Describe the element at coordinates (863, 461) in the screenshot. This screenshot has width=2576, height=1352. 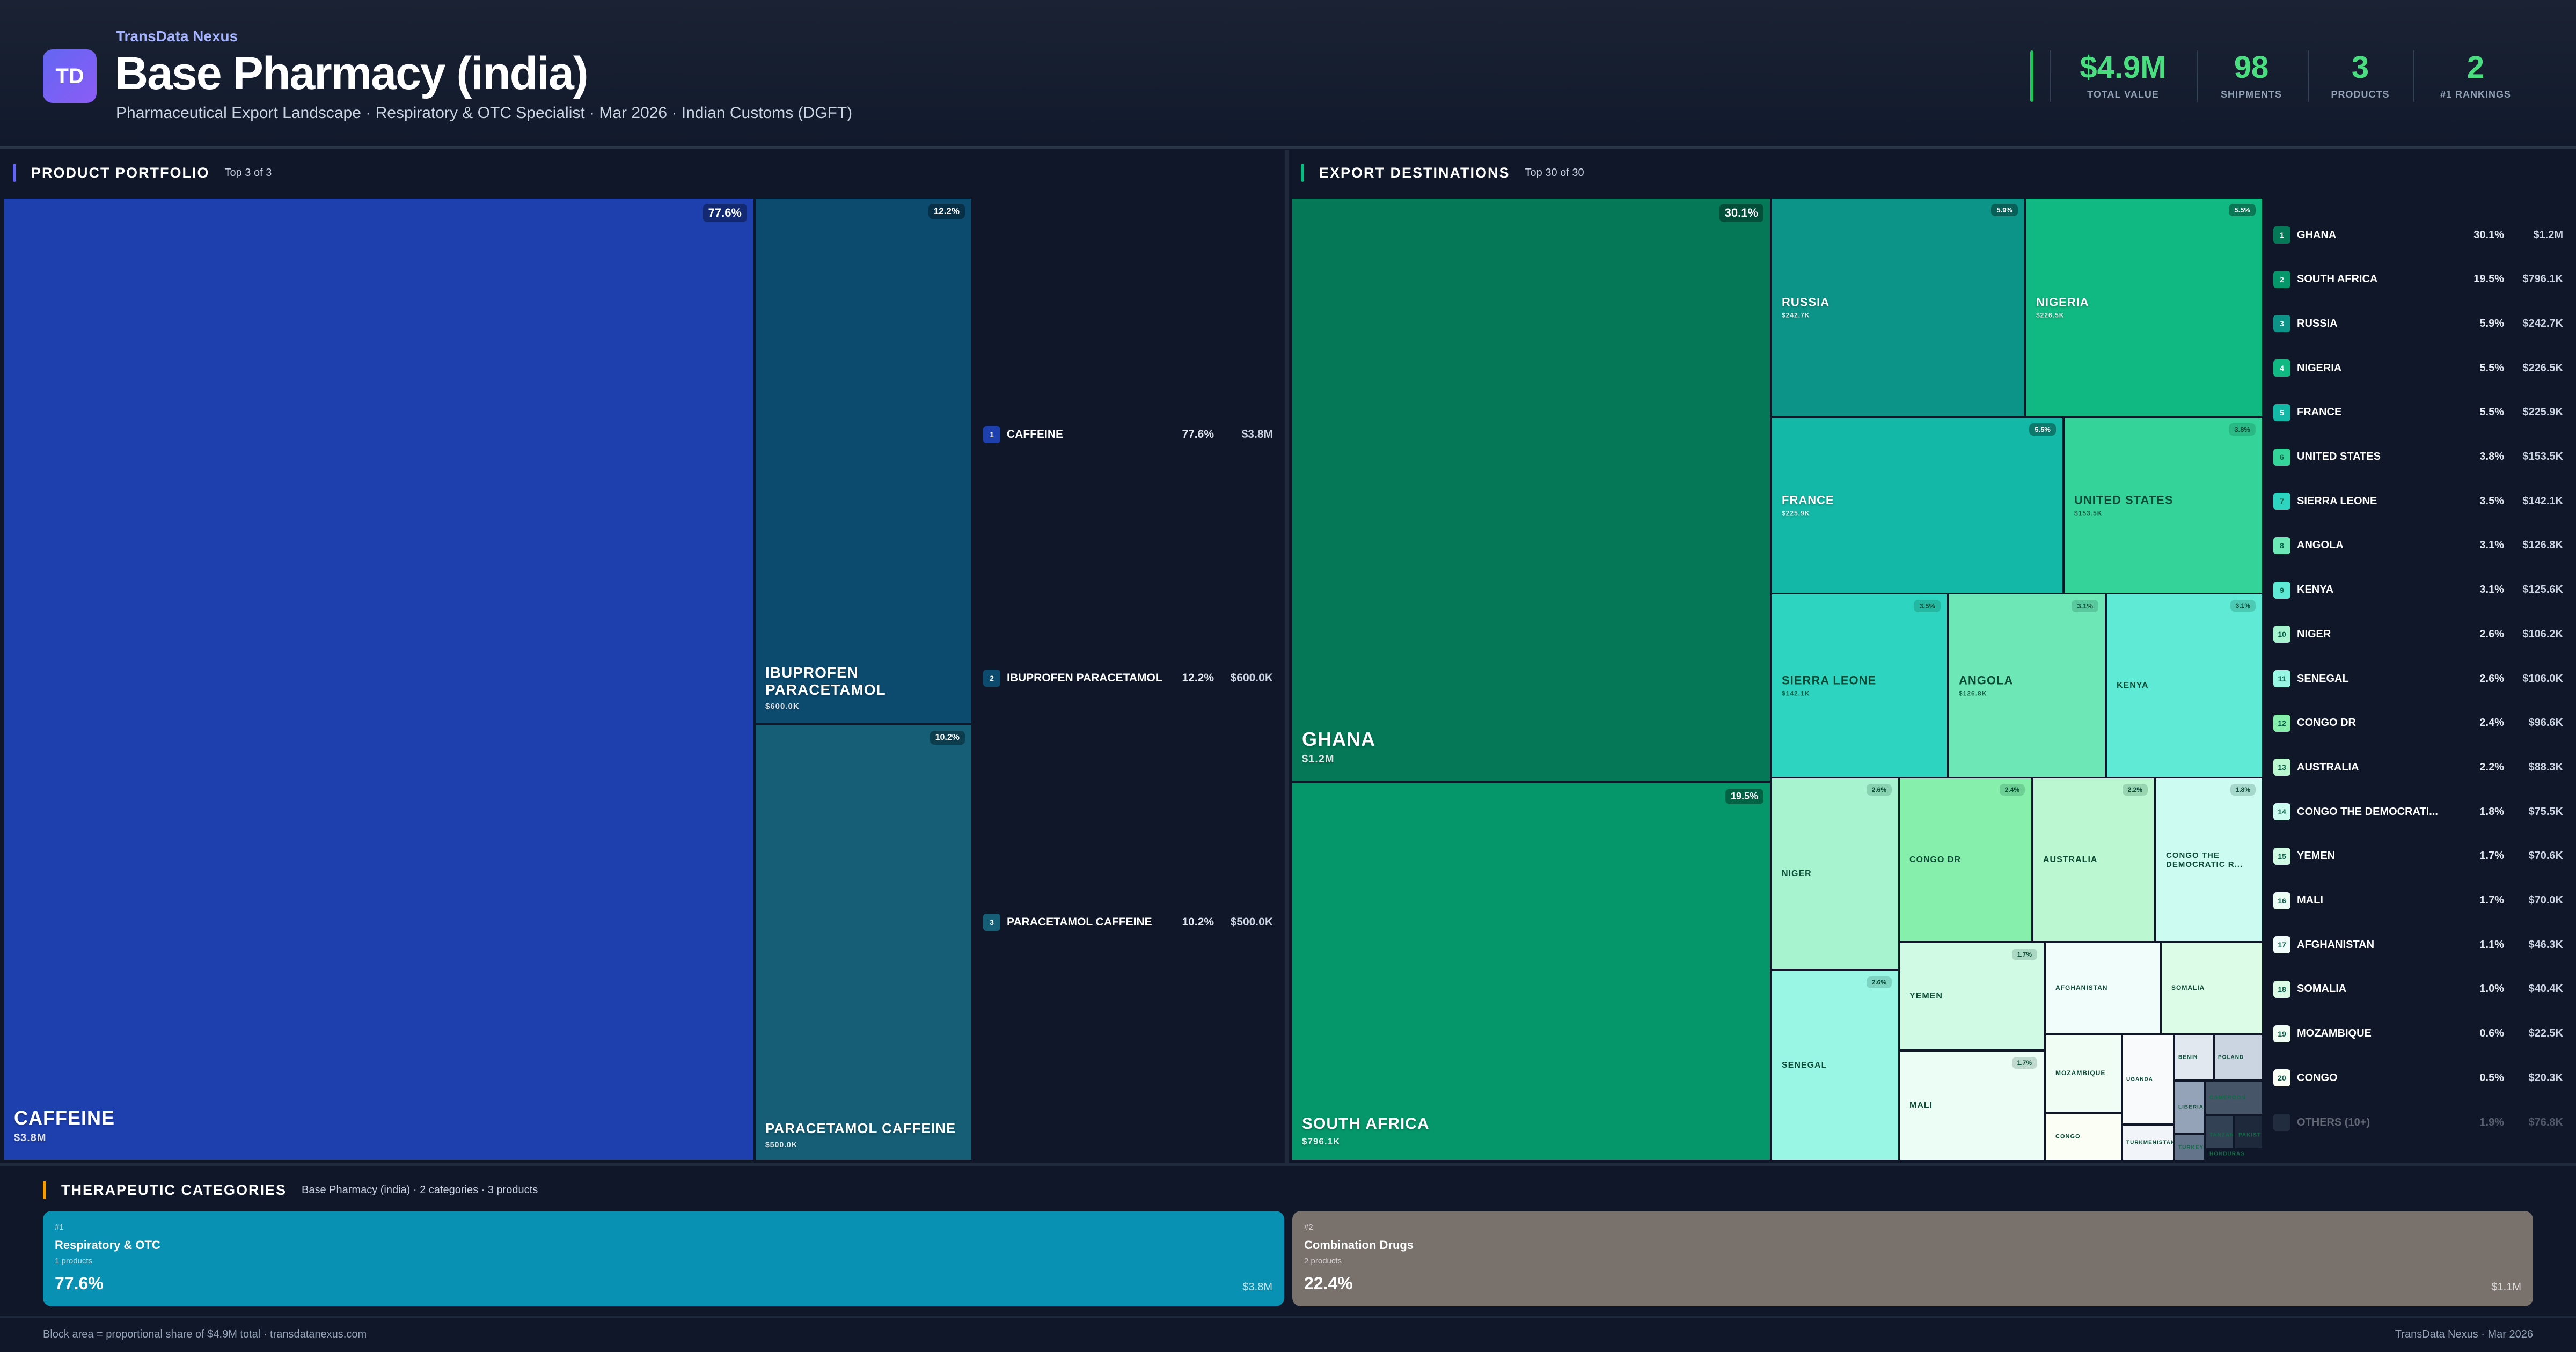
I see `treemap-tile-product-2: IBUPROFEN PARACETAMOL $600.0K 12.2%` at that location.